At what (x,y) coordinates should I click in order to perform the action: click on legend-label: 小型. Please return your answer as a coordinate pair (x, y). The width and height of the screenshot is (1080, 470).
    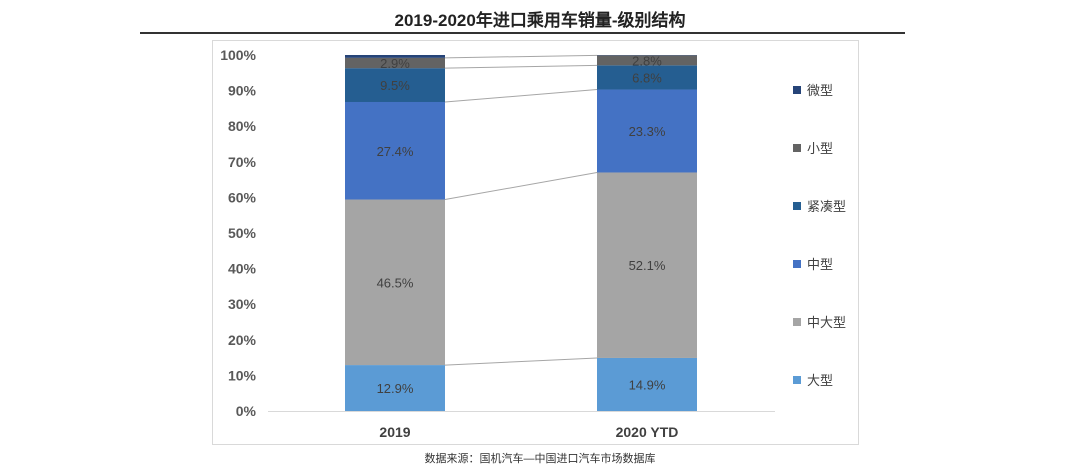
    Looking at the image, I should click on (820, 148).